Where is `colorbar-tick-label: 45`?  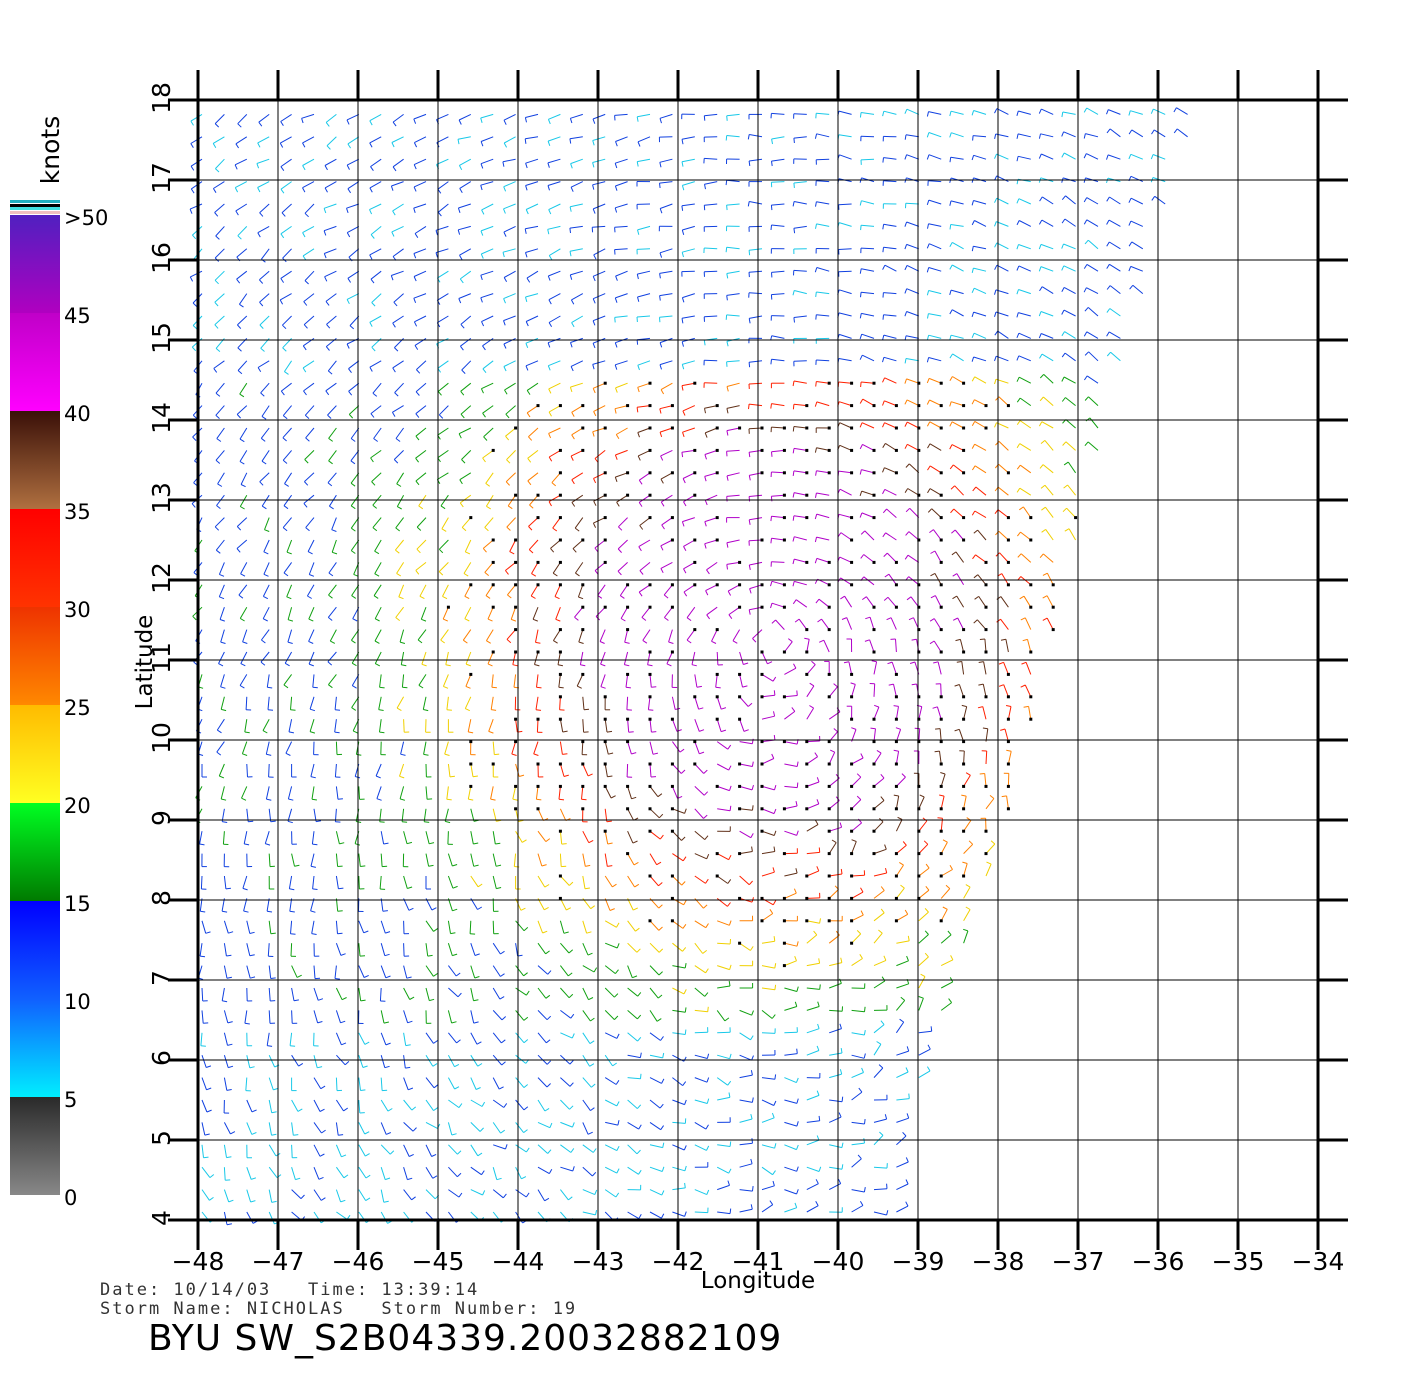 colorbar-tick-label: 45 is located at coordinates (77, 316).